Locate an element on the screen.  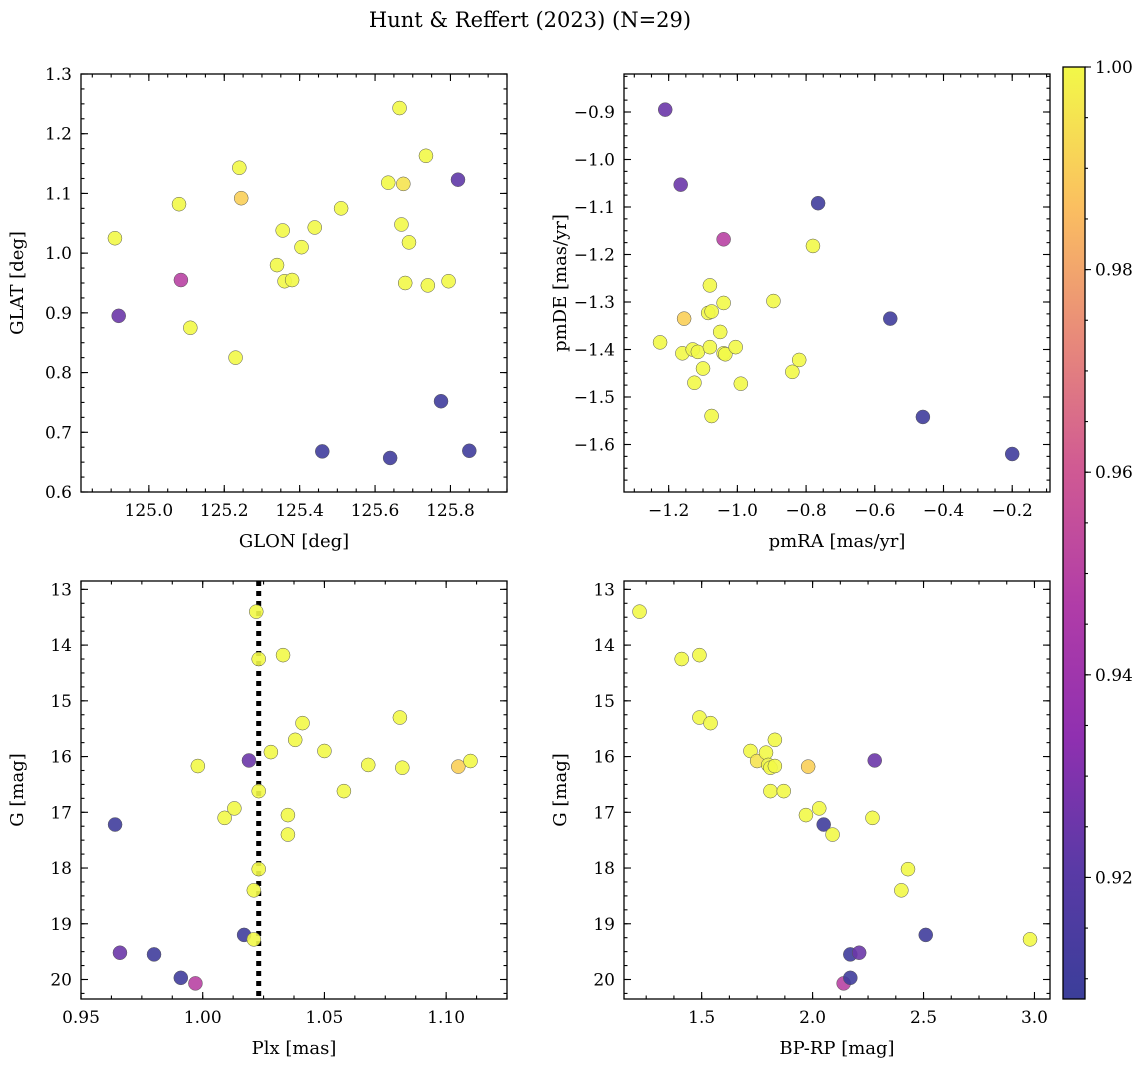
x-tick-label: 2.5 is located at coordinates (923, 1018).